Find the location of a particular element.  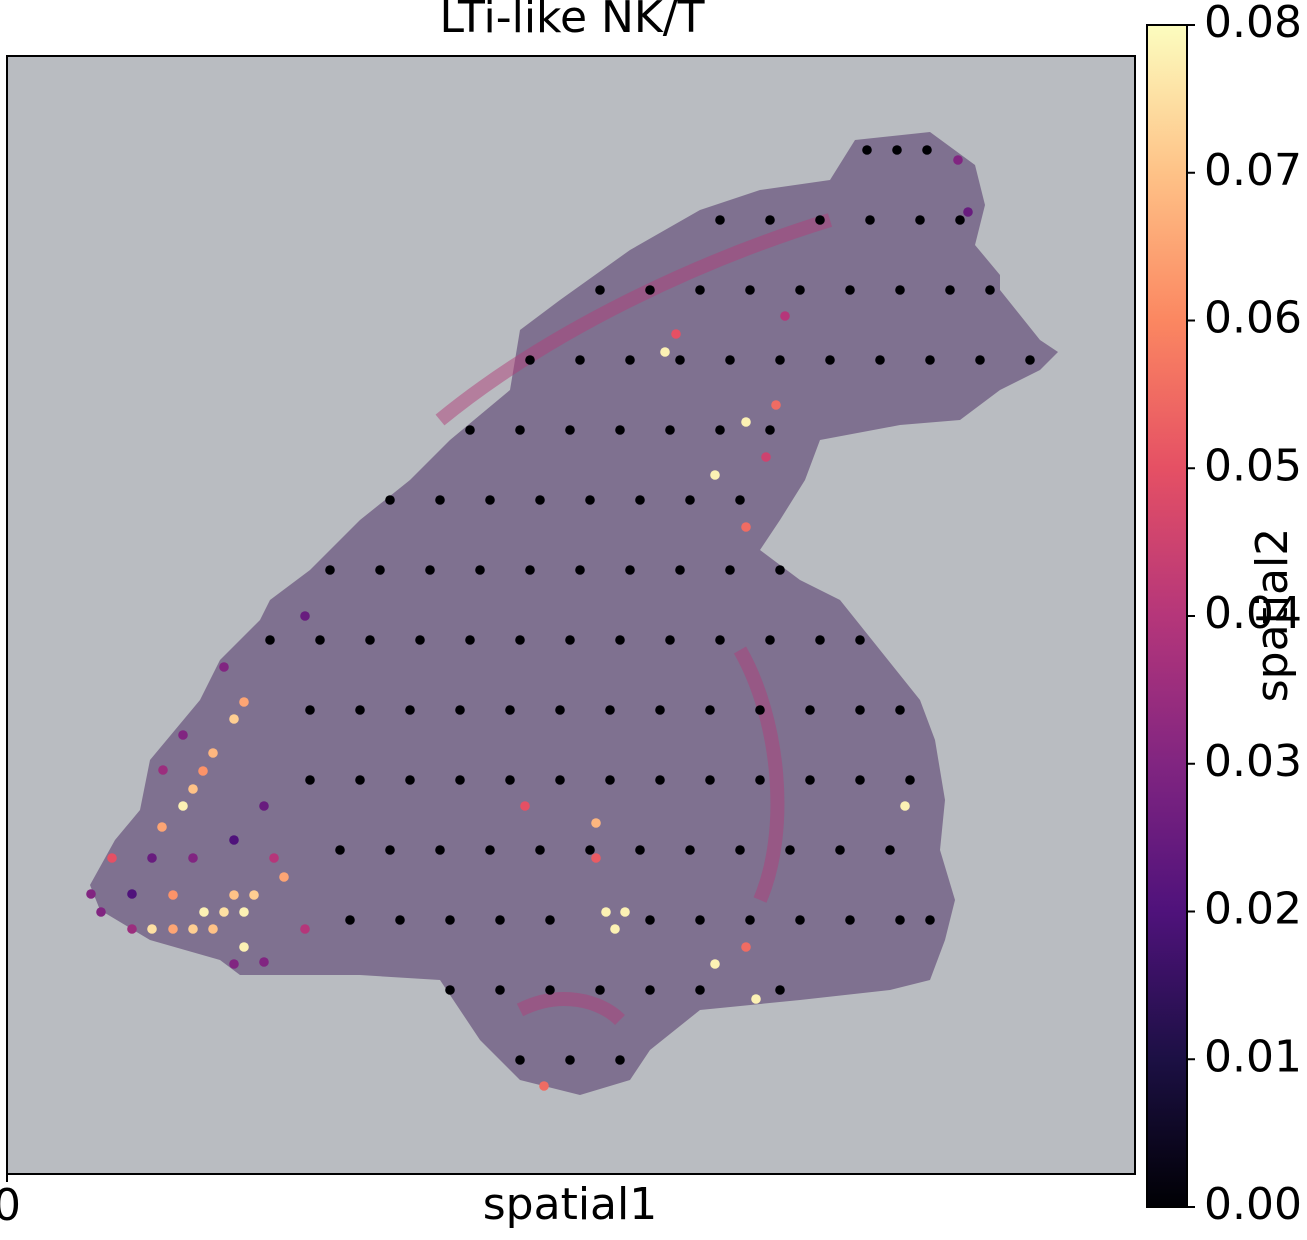

colorbar is located at coordinates (1167, 616).